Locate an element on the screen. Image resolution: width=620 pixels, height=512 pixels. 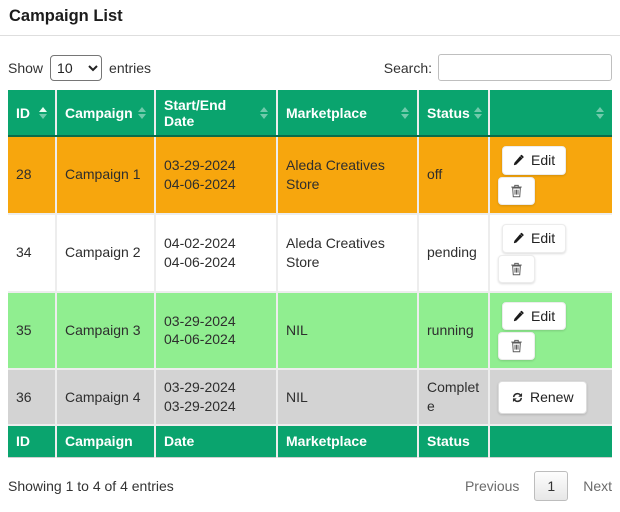
table-toolbar: Show 10 entries Search: is located at coordinates (310, 63).